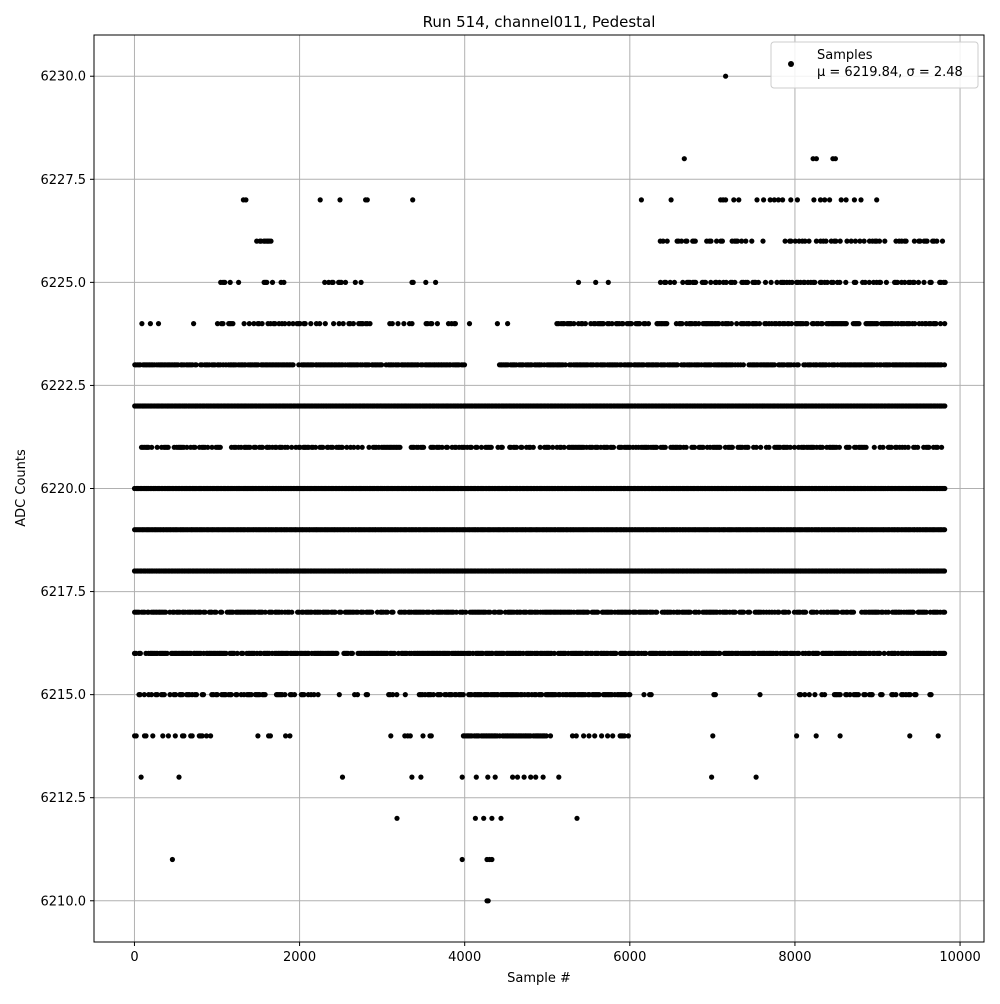 The height and width of the screenshot is (1004, 1000). What do you see at coordinates (64, 901) in the screenshot?
I see `y-tick-label: 6210.0` at bounding box center [64, 901].